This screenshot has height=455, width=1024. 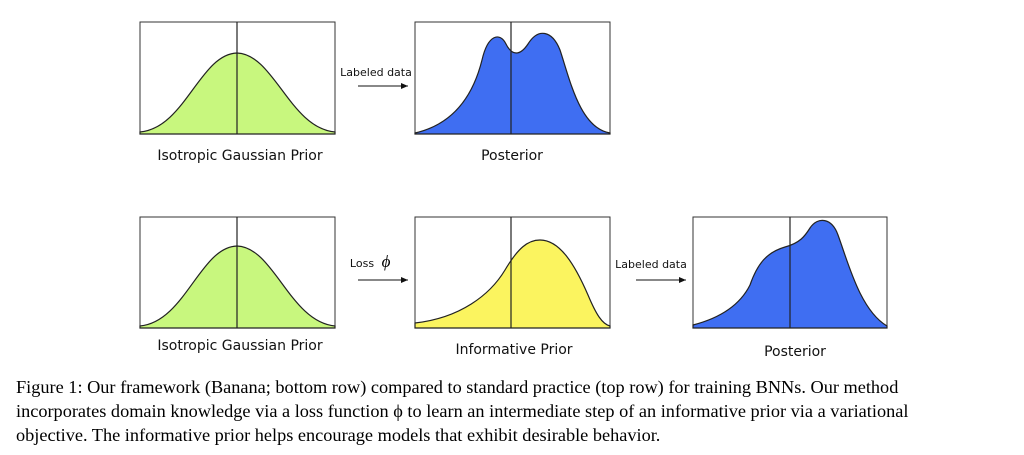 What do you see at coordinates (790, 272) in the screenshot?
I see `bottom-posterior-panel` at bounding box center [790, 272].